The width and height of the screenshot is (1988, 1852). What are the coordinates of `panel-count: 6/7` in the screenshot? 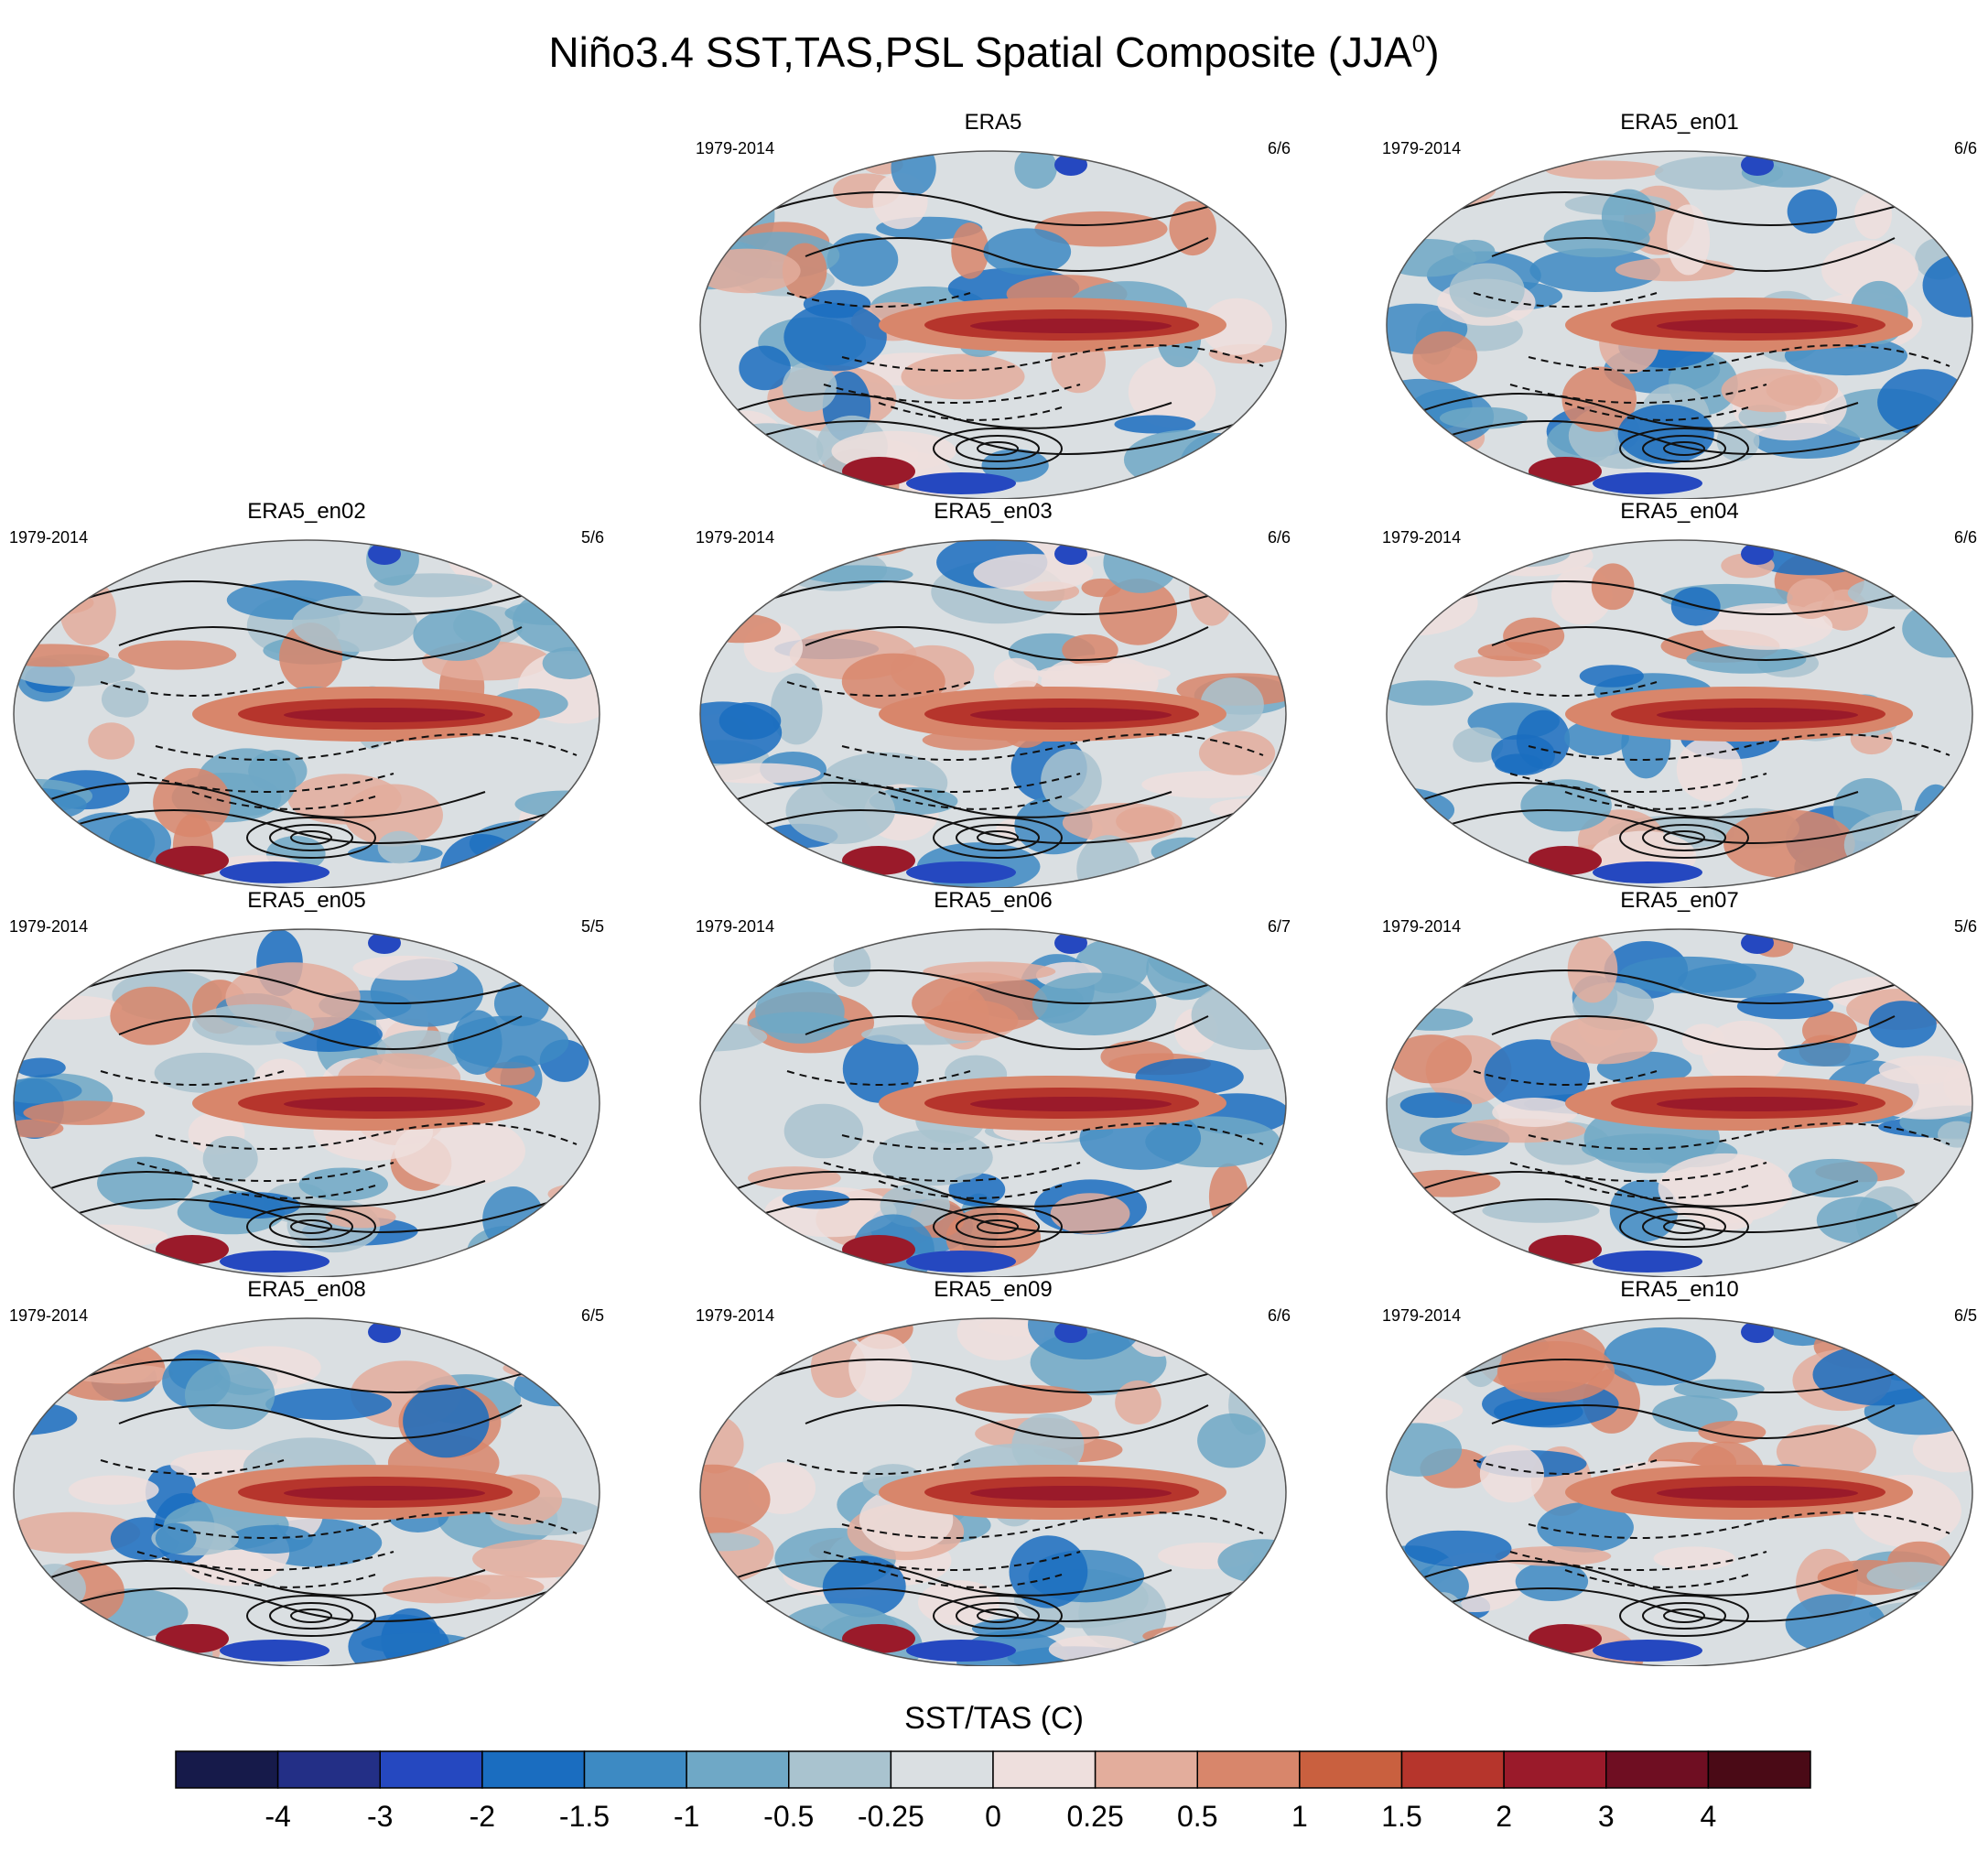 It's located at (1279, 927).